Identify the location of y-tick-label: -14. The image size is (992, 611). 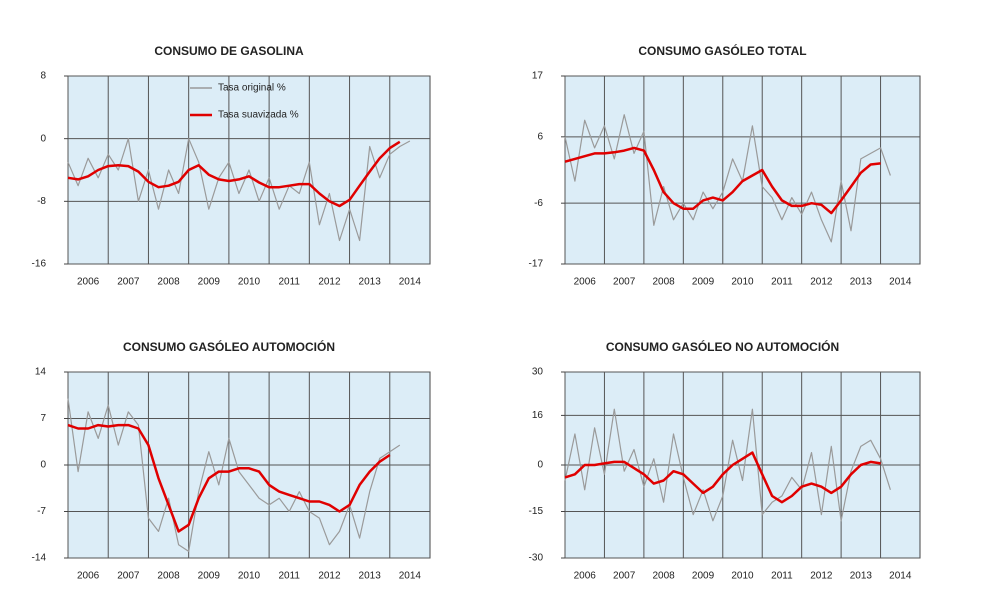
(39, 558).